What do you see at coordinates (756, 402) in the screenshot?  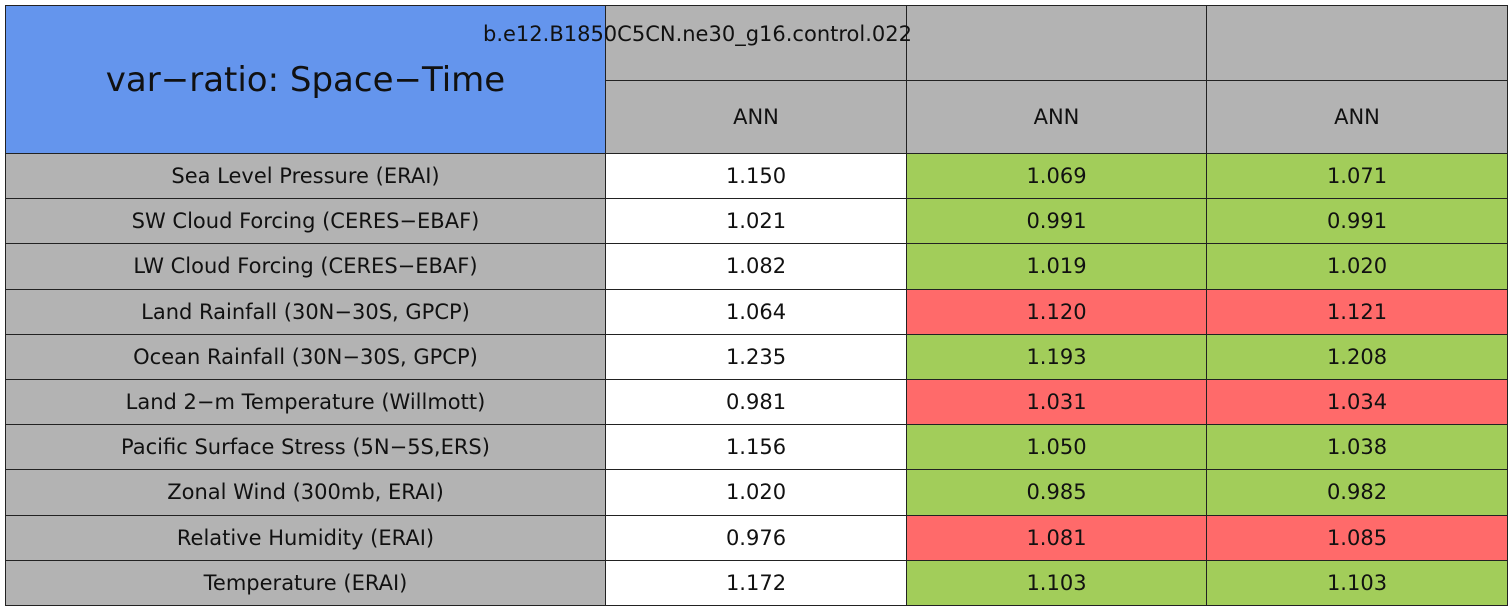 I see `value-cell: 0.981` at bounding box center [756, 402].